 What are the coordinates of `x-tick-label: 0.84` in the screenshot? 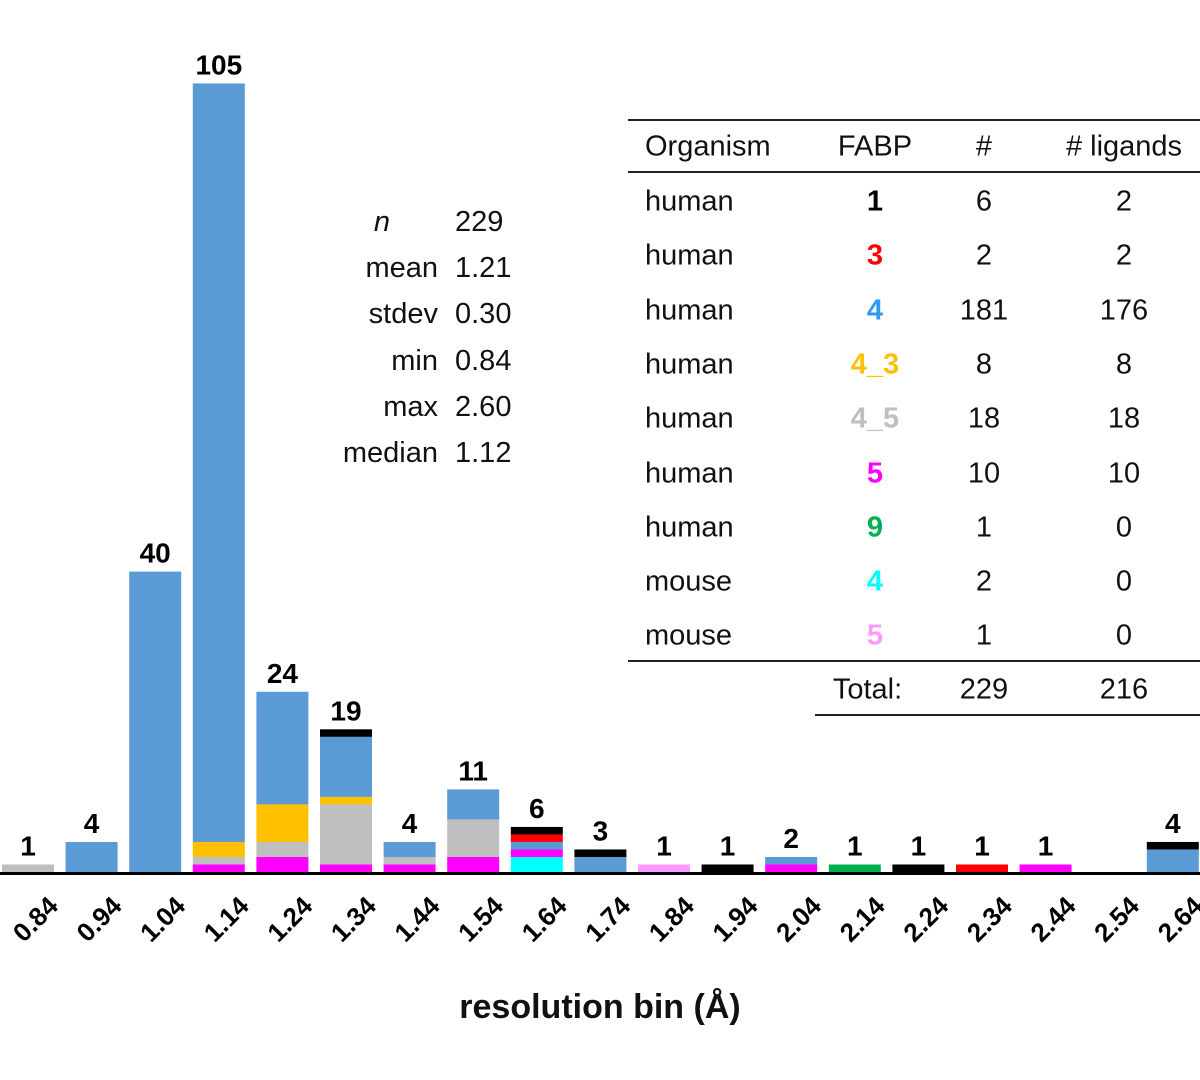 It's located at (35, 918).